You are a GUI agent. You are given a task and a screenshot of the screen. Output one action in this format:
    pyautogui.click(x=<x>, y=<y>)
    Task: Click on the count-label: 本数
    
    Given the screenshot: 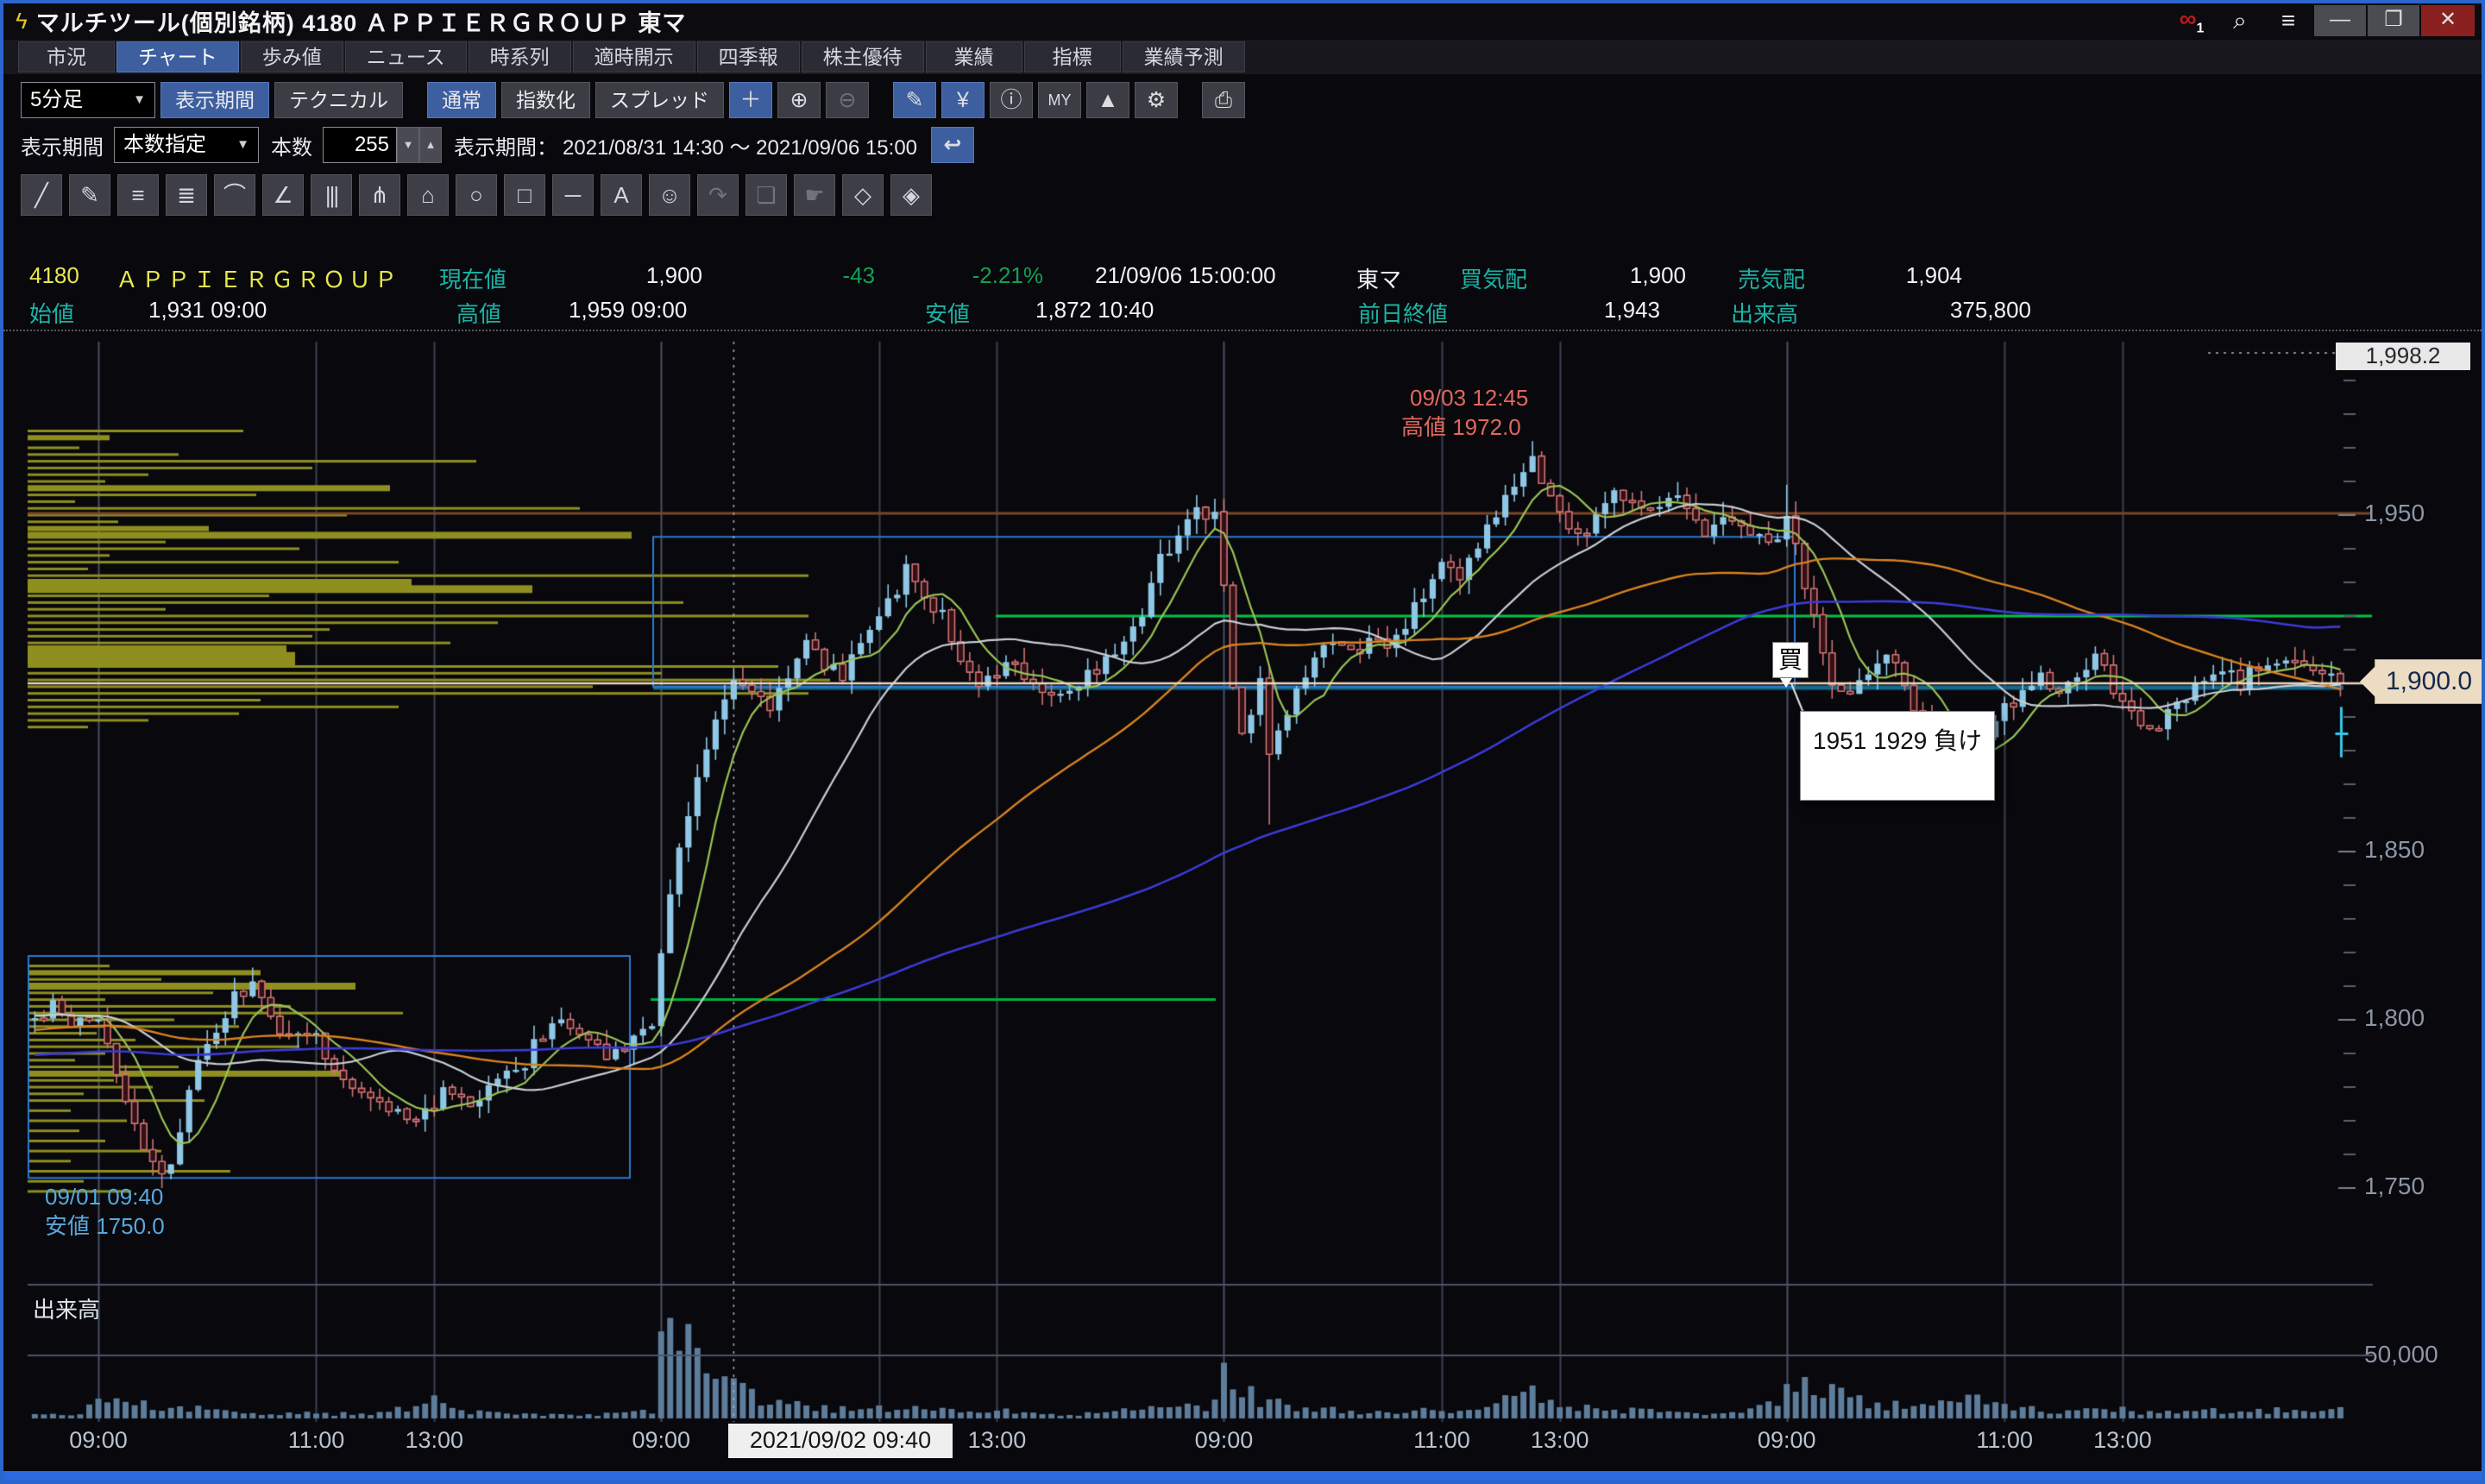 What is the action you would take?
    pyautogui.click(x=291, y=147)
    